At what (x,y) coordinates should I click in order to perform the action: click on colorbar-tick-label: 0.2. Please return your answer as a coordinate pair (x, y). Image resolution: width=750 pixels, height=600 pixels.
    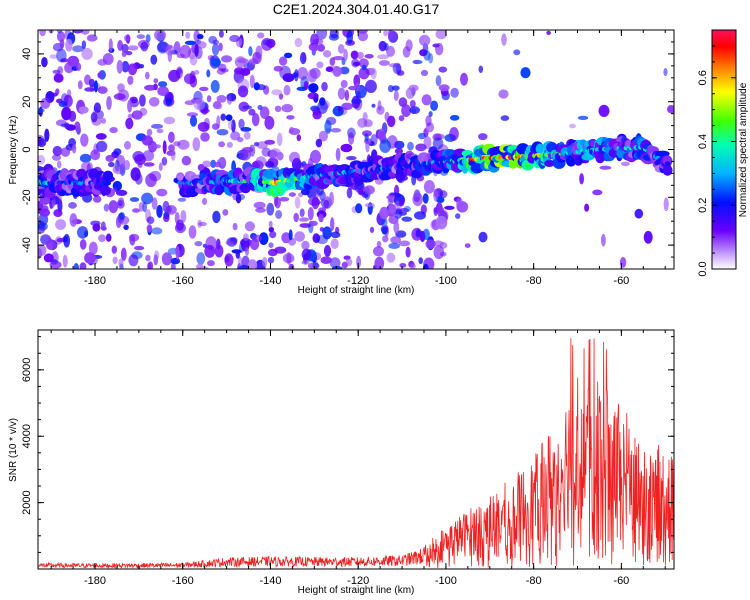
    Looking at the image, I should click on (703, 205).